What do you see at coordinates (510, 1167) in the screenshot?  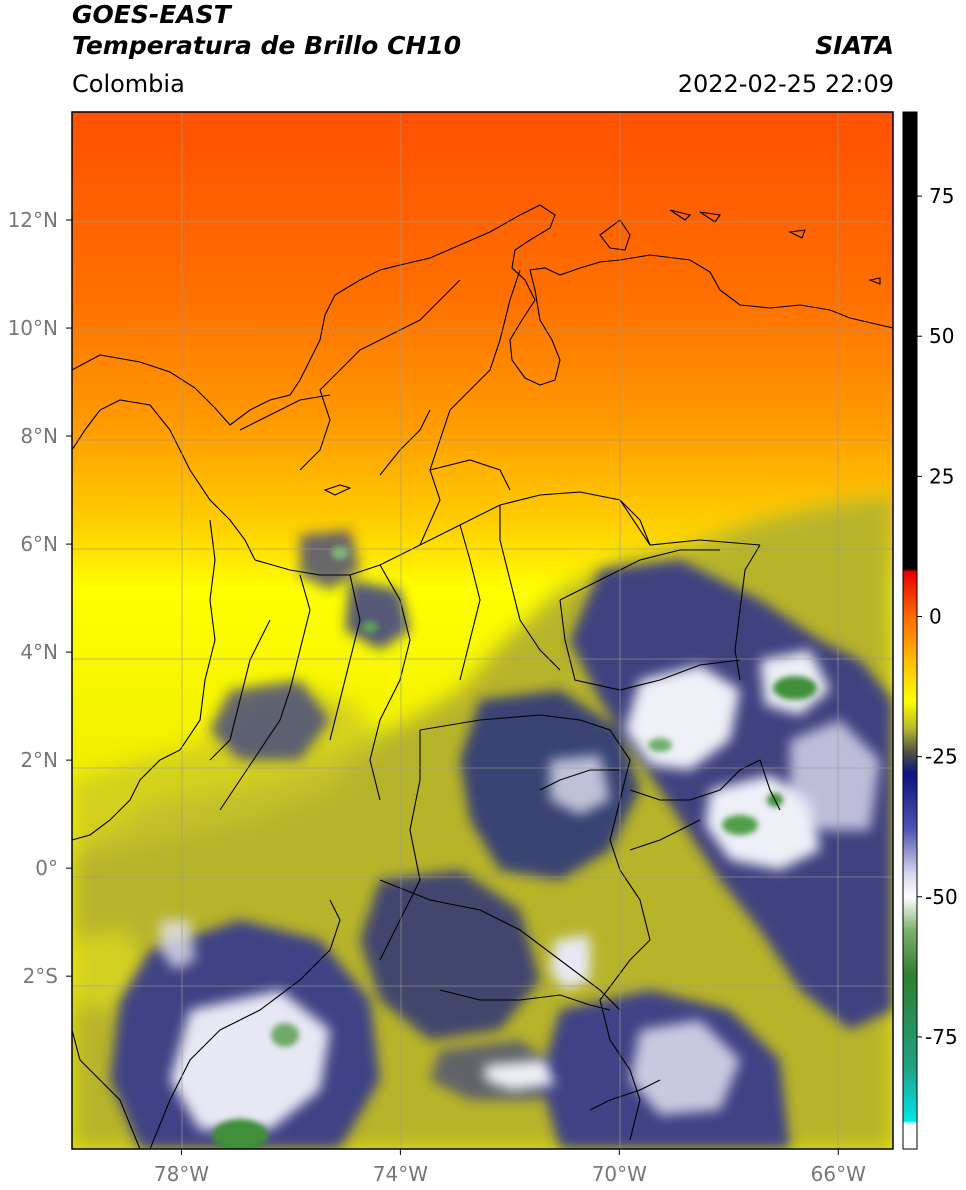 I see `longitude-axis: 78°W 74°W 70°W 66°W` at bounding box center [510, 1167].